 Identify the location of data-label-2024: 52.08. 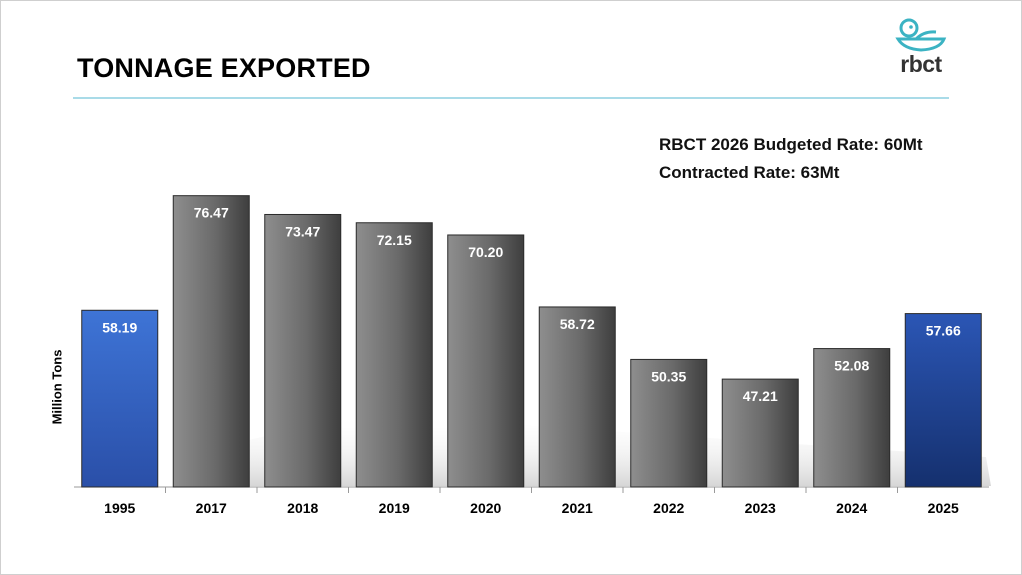
(851, 366).